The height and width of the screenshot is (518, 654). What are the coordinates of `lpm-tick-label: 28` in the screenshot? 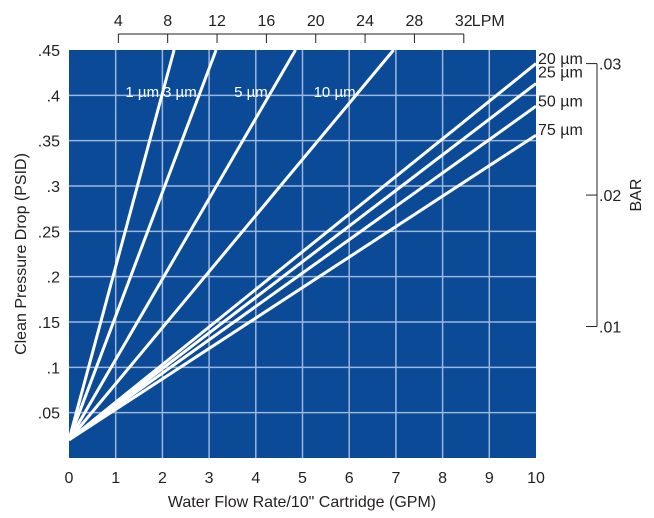 It's located at (415, 21).